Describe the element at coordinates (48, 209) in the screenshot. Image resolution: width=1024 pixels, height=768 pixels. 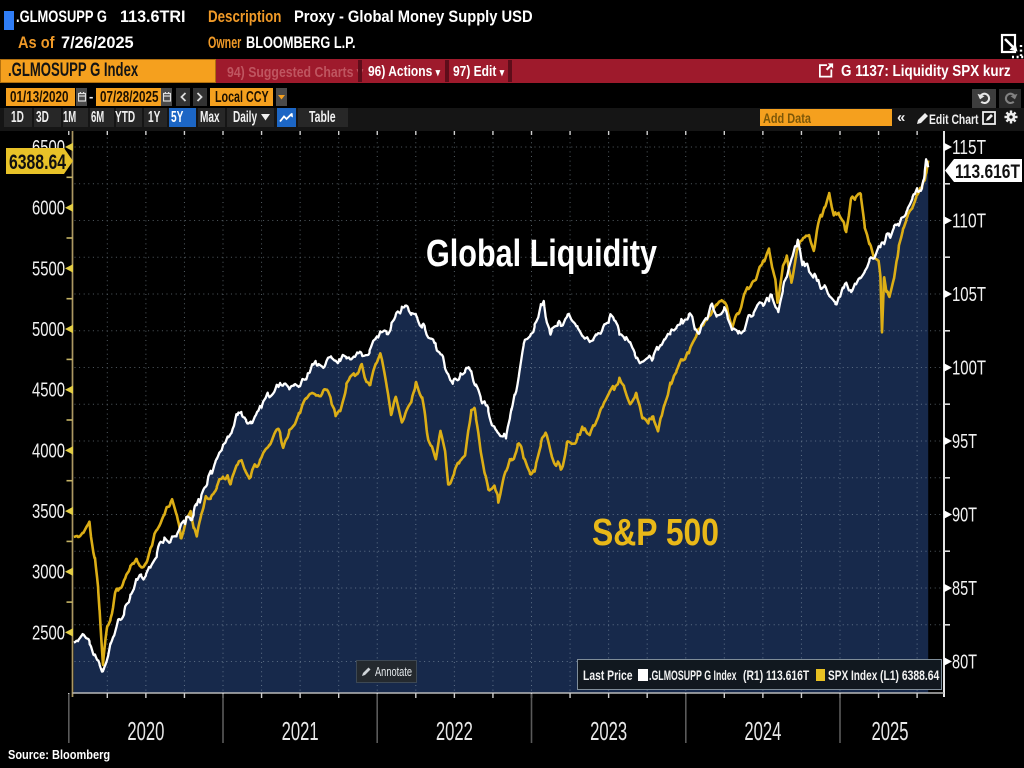
I see `svg-text: 6000` at that location.